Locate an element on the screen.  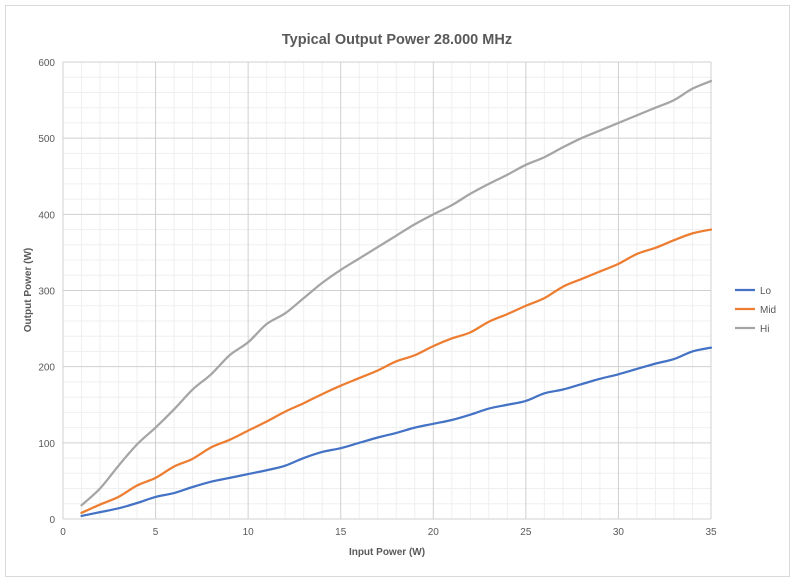
y-tick-label: 100 is located at coordinates (46, 444).